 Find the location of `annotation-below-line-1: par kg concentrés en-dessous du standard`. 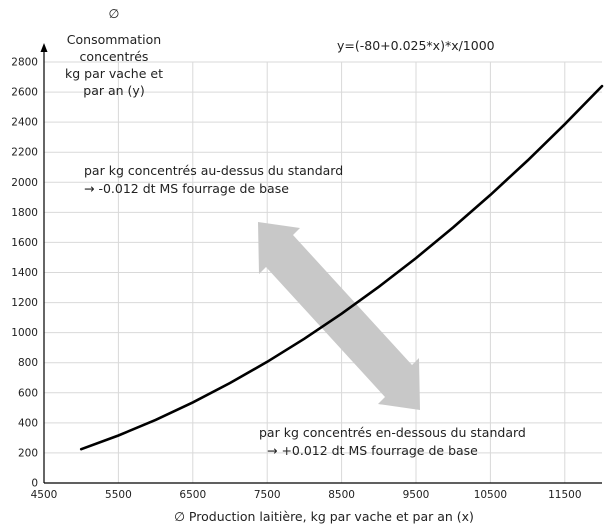

annotation-below-line-1: par kg concentrés en-dessous du standard is located at coordinates (392, 432).